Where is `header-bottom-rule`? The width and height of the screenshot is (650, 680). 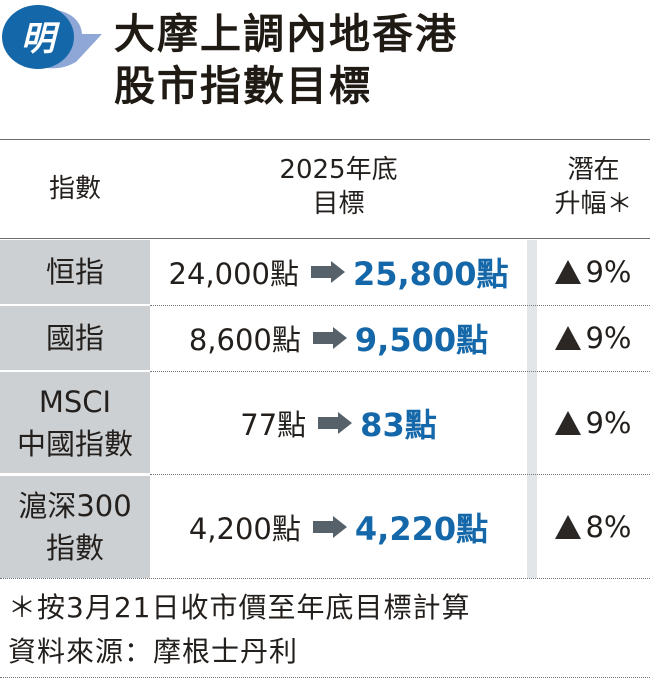
header-bottom-rule is located at coordinates (325, 238).